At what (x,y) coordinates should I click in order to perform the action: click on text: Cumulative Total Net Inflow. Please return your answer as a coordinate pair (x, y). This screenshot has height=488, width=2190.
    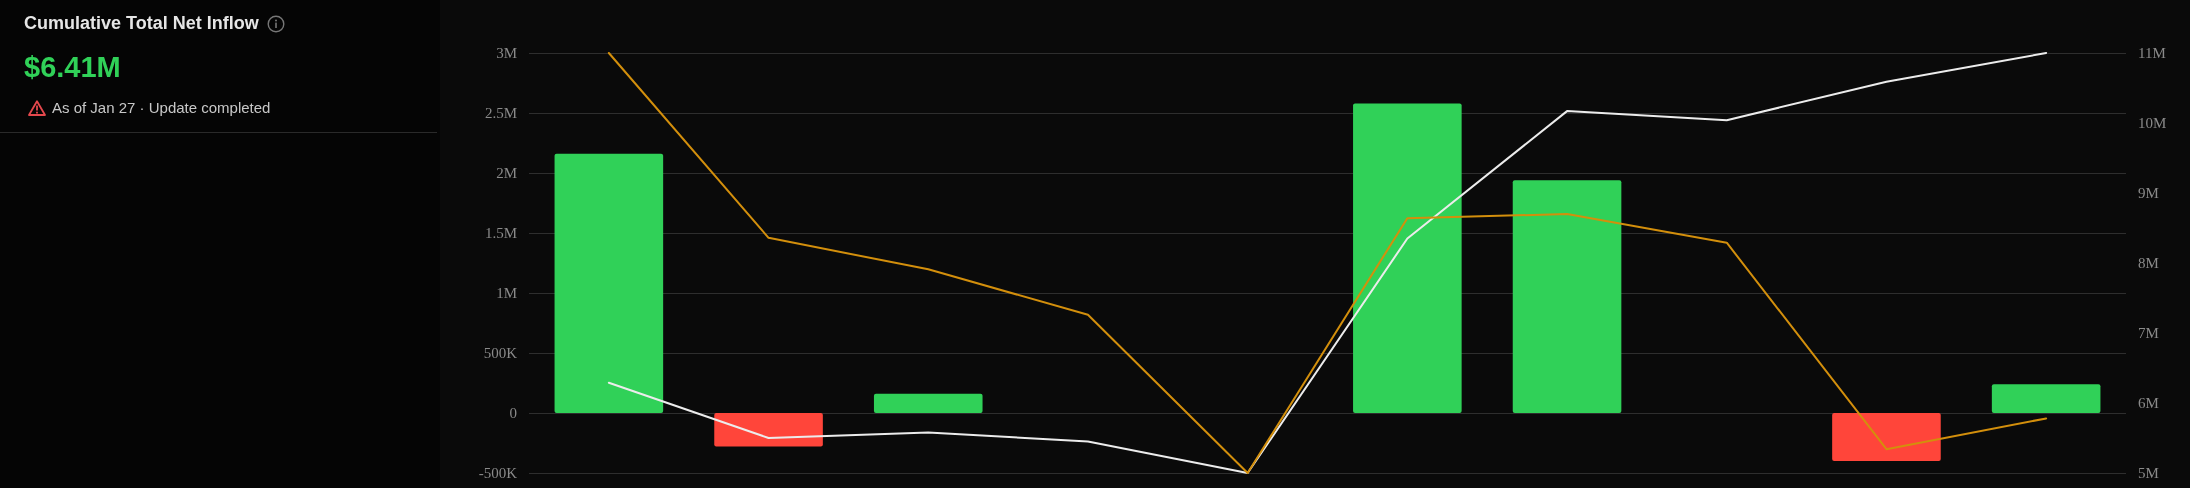
    Looking at the image, I should click on (141, 23).